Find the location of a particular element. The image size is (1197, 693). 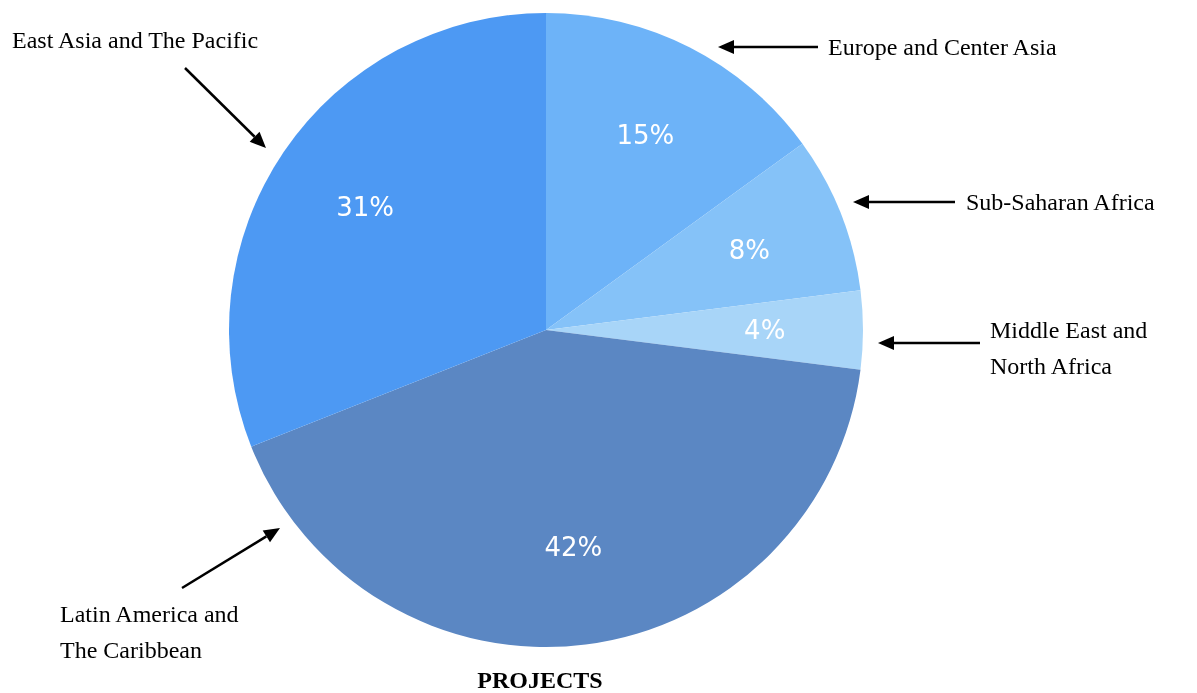

slice-label: Middle East and North Africa is located at coordinates (1069, 348).